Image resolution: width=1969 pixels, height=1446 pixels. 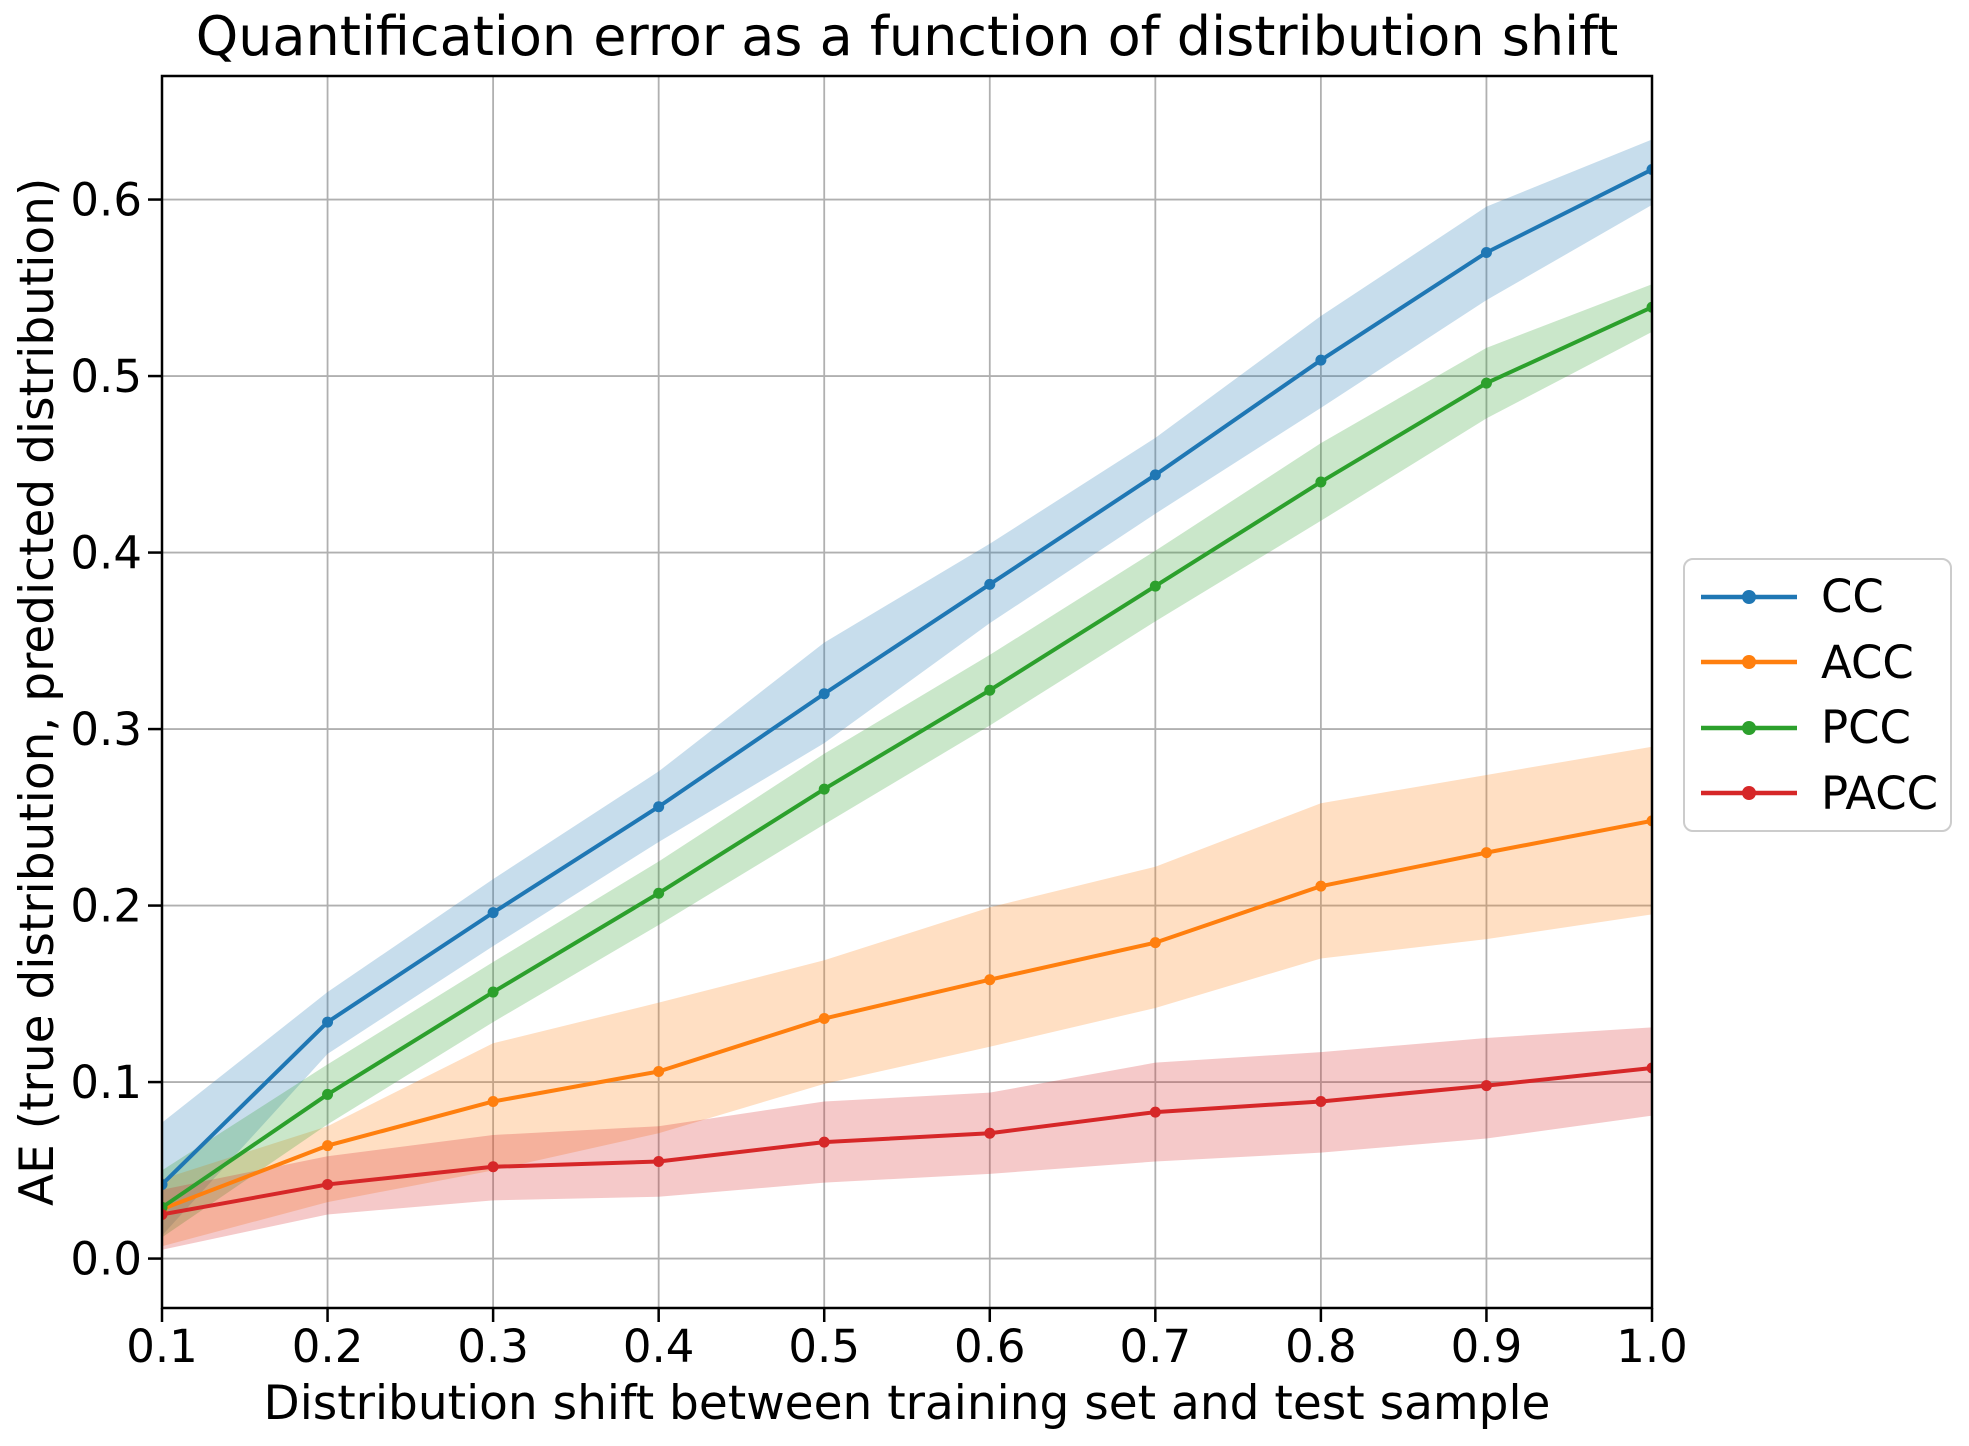 What do you see at coordinates (1156, 1346) in the screenshot?
I see `x-tick-label: 0.7` at bounding box center [1156, 1346].